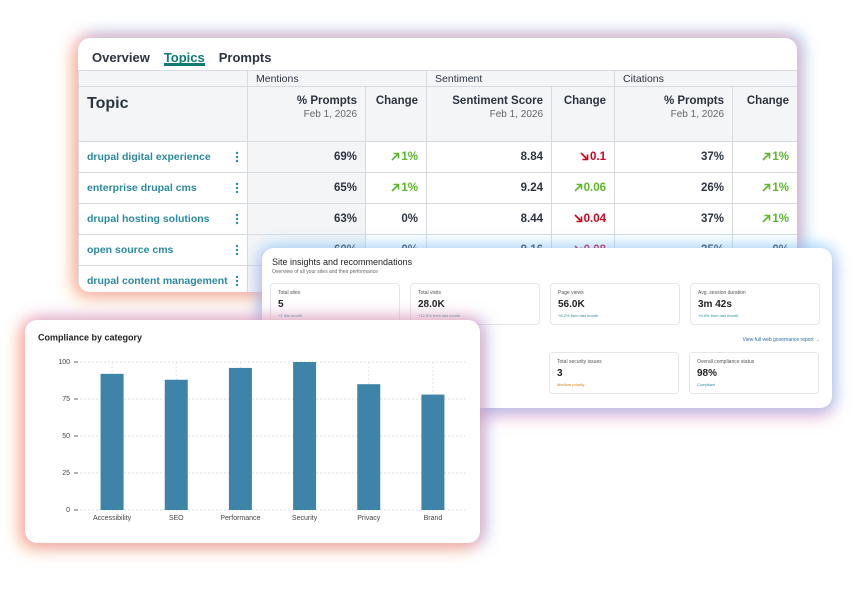 Image resolution: width=867 pixels, height=600 pixels. What do you see at coordinates (281, 304) in the screenshot?
I see `stat-value: 5` at bounding box center [281, 304].